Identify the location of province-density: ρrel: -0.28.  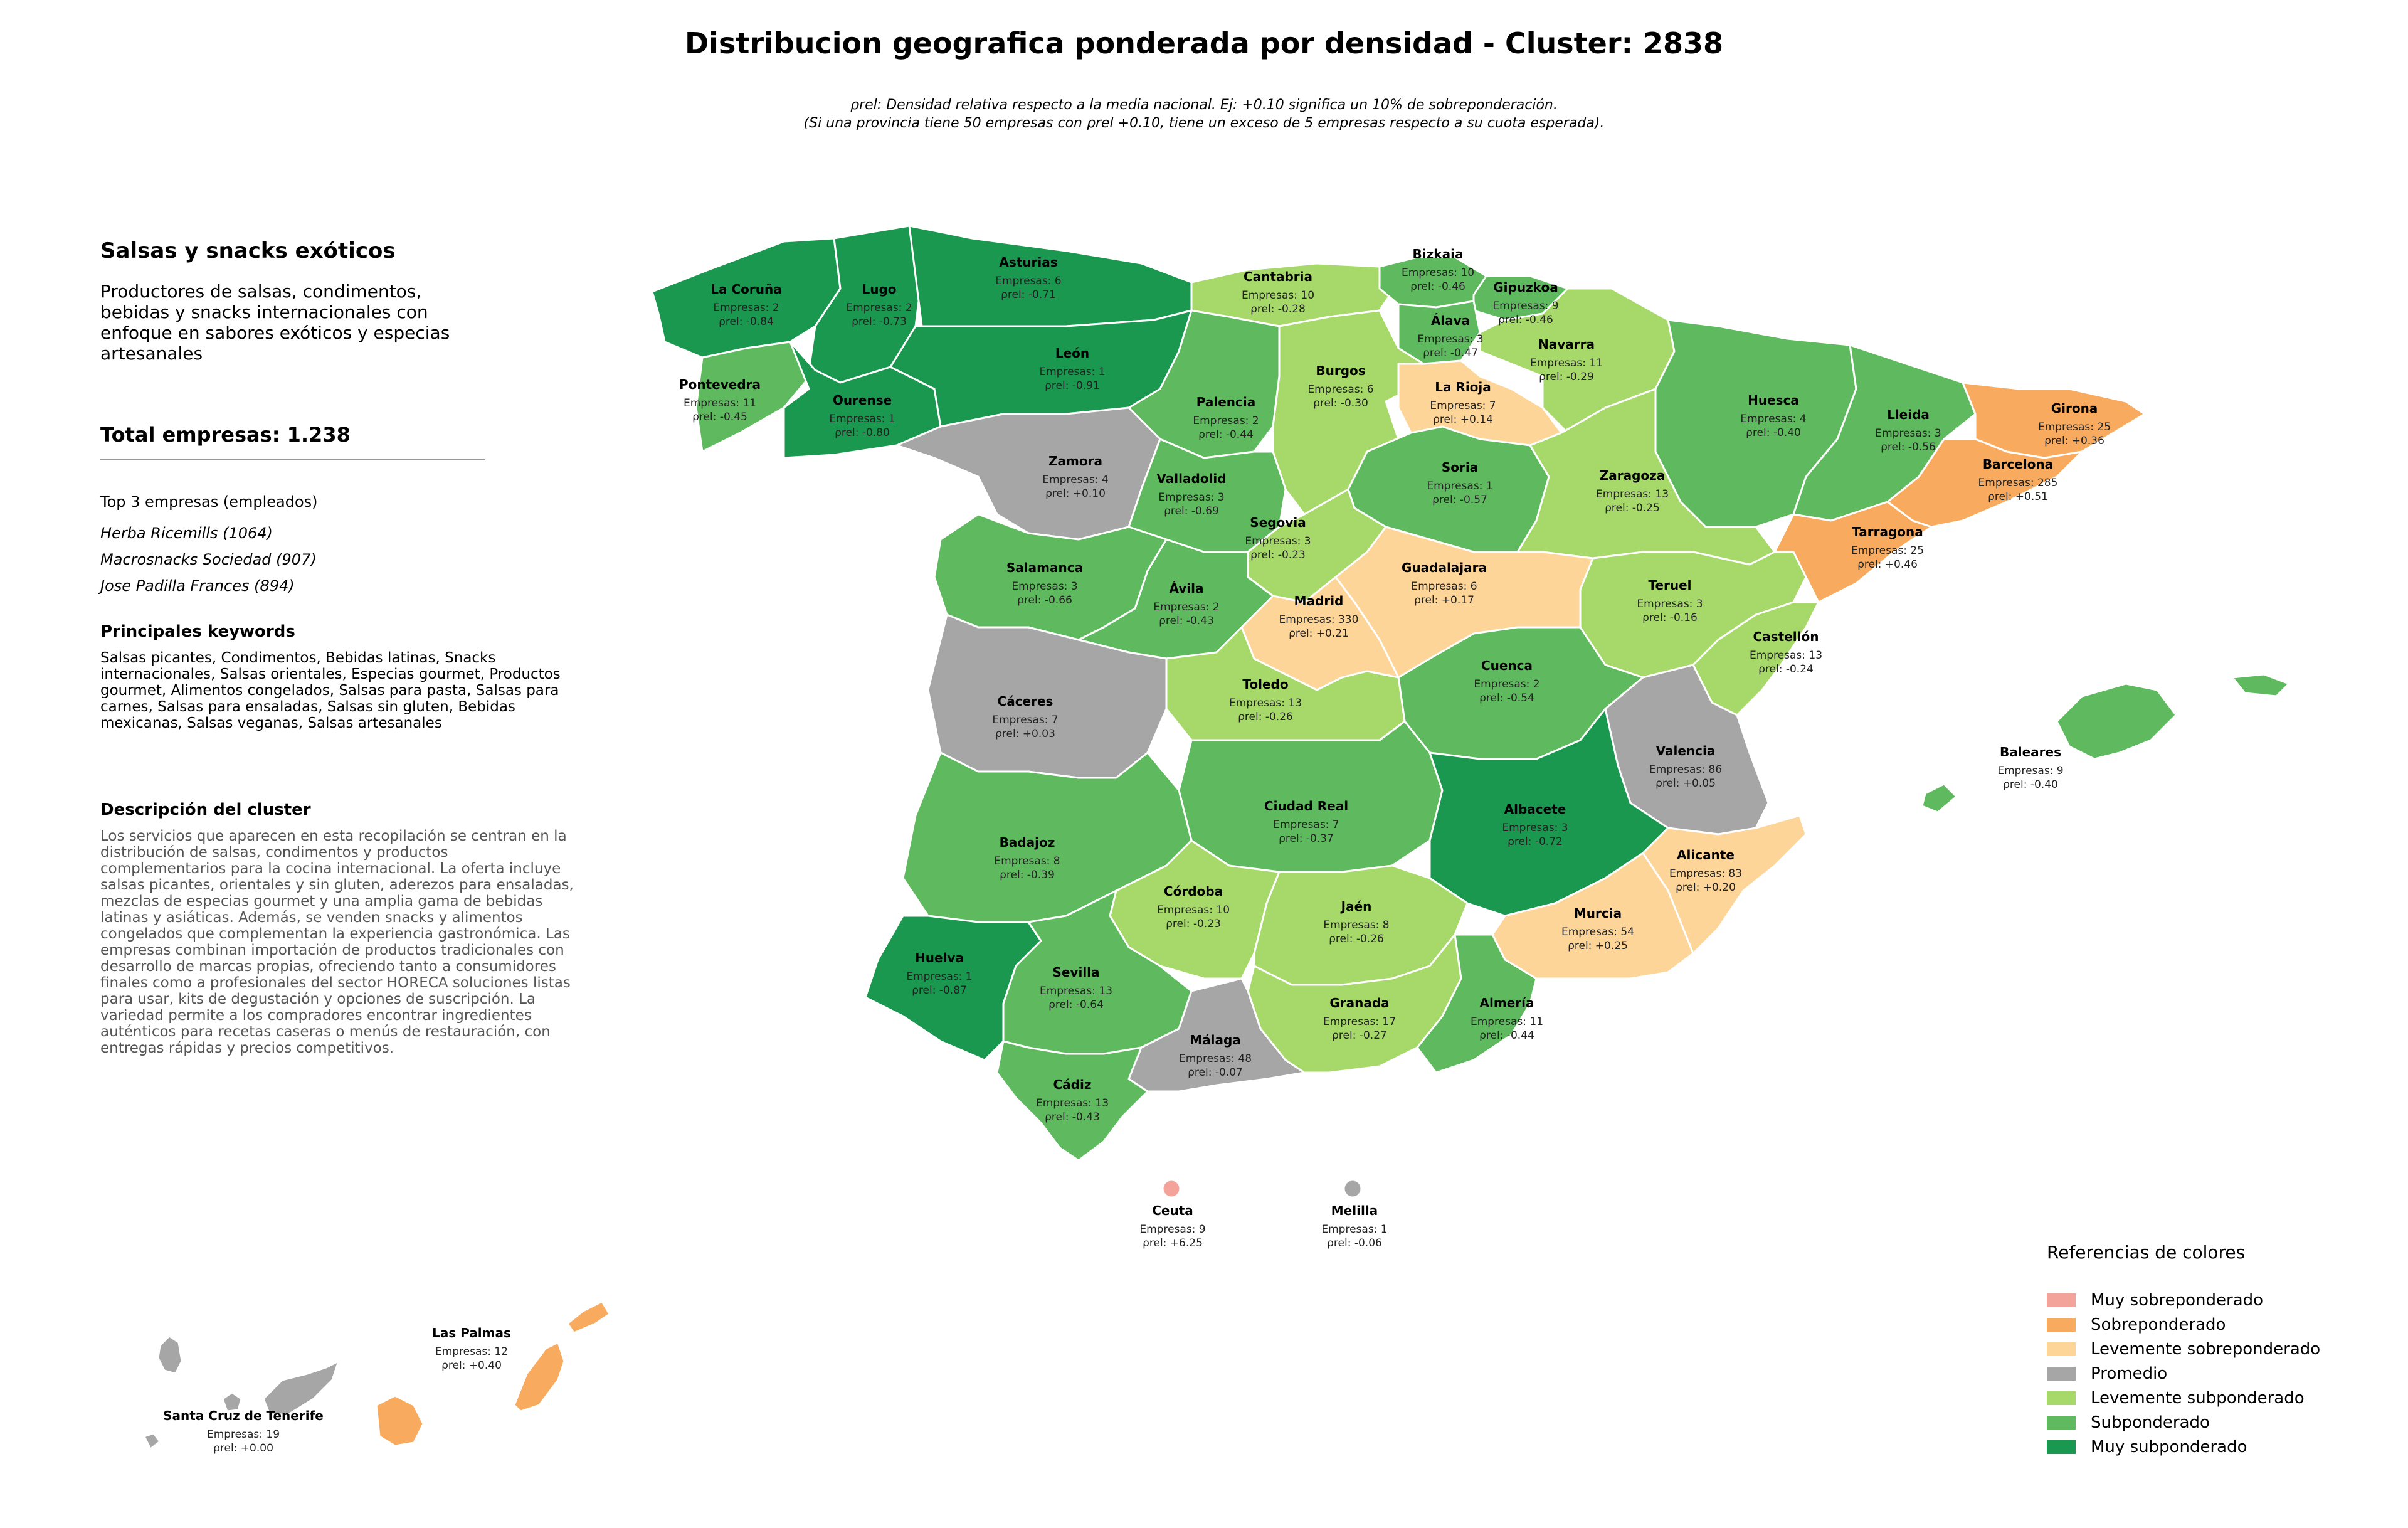
(1278, 309).